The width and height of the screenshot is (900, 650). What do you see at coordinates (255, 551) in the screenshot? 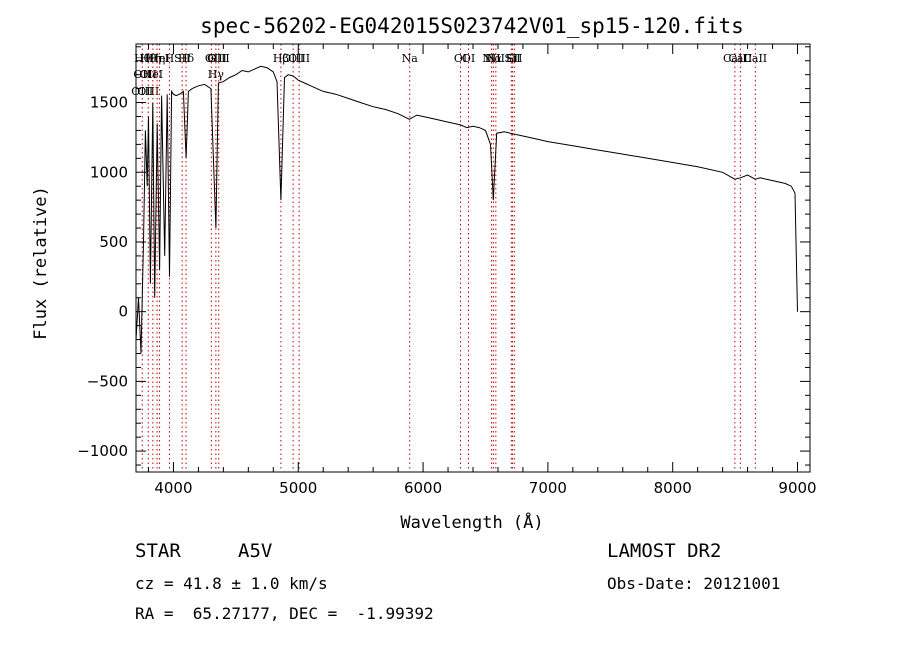
I see `spectral-subclass: A5V` at bounding box center [255, 551].